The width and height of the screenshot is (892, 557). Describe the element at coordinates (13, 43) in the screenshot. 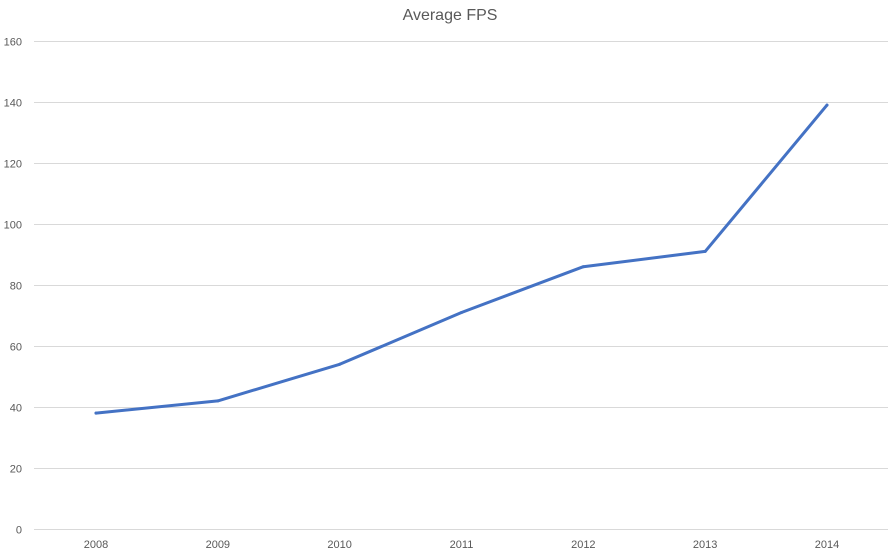

I see `y-tick-label: 160` at that location.